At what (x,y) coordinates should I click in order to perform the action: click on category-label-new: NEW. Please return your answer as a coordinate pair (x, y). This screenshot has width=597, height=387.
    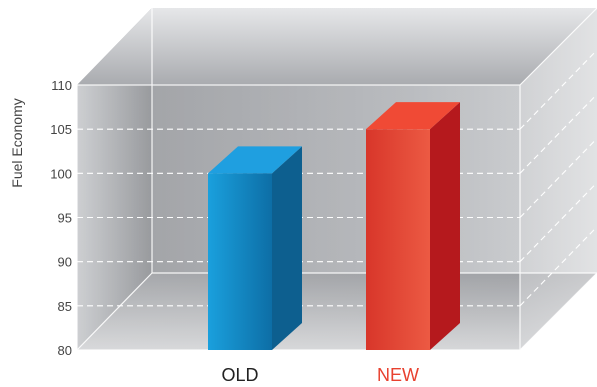
    Looking at the image, I should click on (398, 375).